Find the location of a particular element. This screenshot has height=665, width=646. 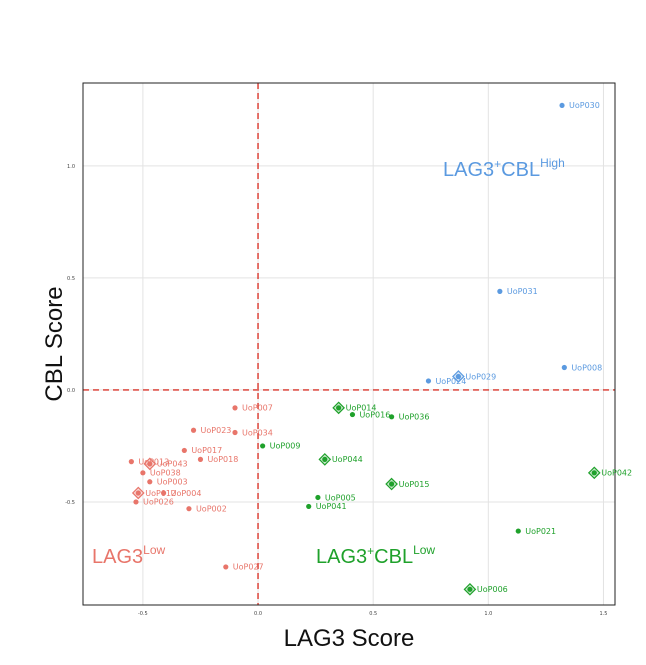

point-label: UoP007 is located at coordinates (257, 408).